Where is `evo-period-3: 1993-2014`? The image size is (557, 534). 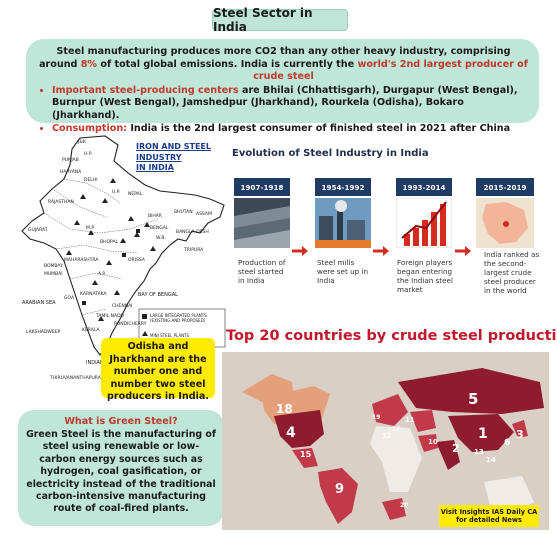
evo-period-3: 1993-2014 is located at coordinates (424, 187).